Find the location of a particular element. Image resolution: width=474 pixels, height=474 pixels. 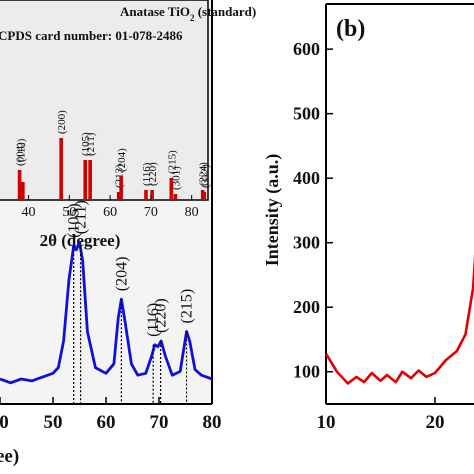

inset-peak-label: (112) is located at coordinates (21, 150).